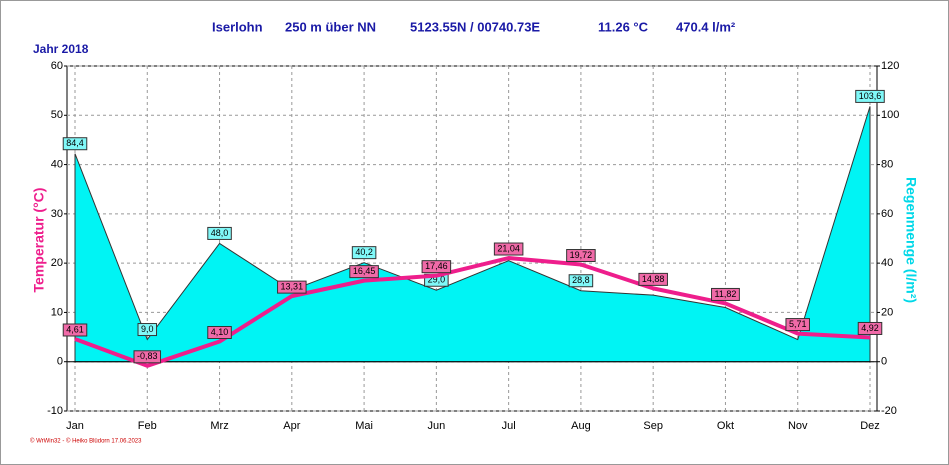 The height and width of the screenshot is (465, 949). I want to click on x-tick-label: Mrz, so click(219, 426).